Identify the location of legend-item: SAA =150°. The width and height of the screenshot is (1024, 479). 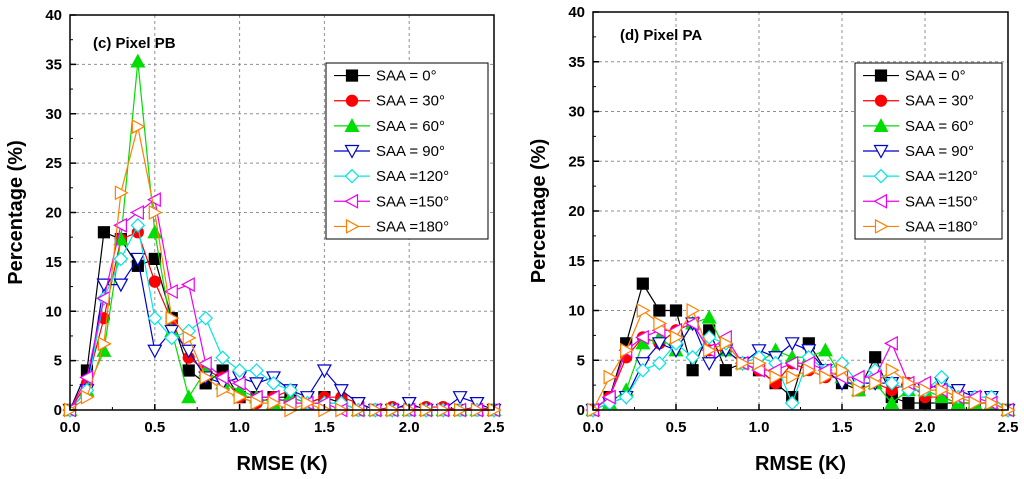
(391, 201).